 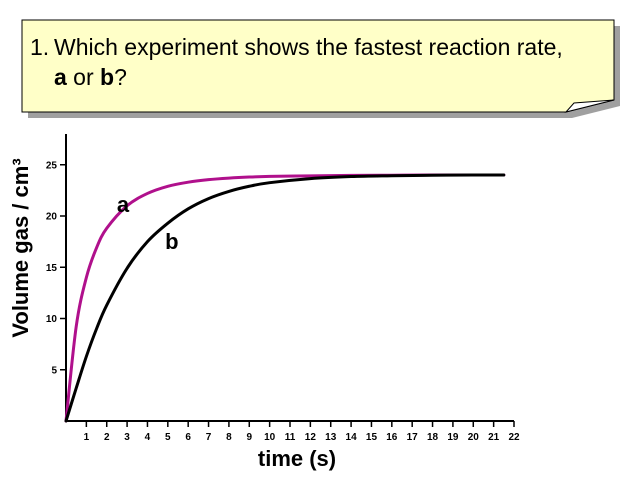 What do you see at coordinates (52, 217) in the screenshot?
I see `y-tick-label: 20` at bounding box center [52, 217].